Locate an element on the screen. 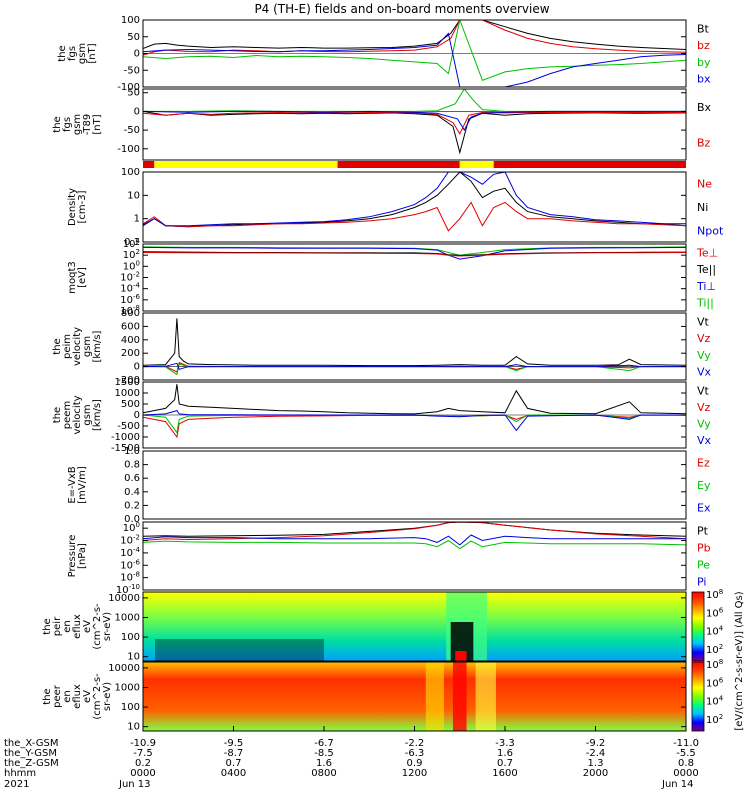  panel-efield: 0.0 0.2 0.4 0.6 0.8 1.0 E=-VxB [mV/m] Ez Ey Ex is located at coordinates (389, 485).